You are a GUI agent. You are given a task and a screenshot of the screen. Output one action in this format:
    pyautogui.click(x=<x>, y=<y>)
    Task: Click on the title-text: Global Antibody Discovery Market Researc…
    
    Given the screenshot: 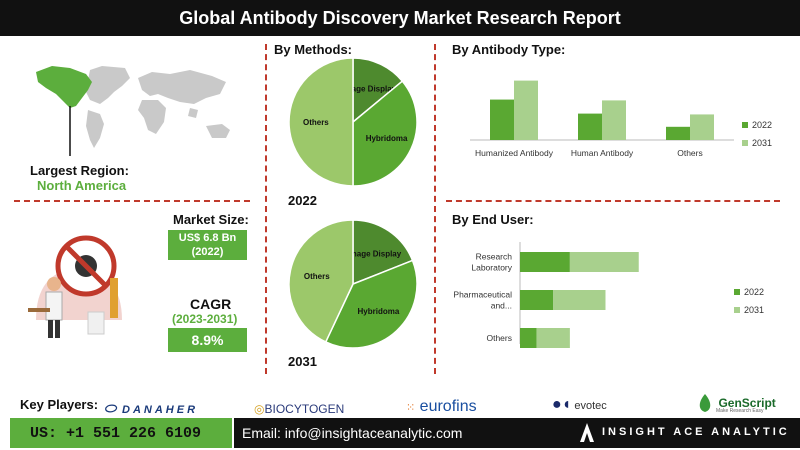 What is the action you would take?
    pyautogui.click(x=400, y=17)
    